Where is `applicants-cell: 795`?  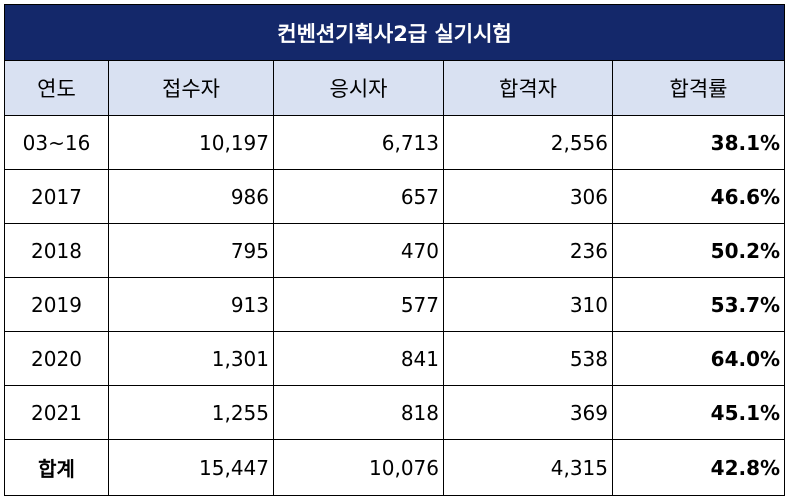 applicants-cell: 795 is located at coordinates (191, 250).